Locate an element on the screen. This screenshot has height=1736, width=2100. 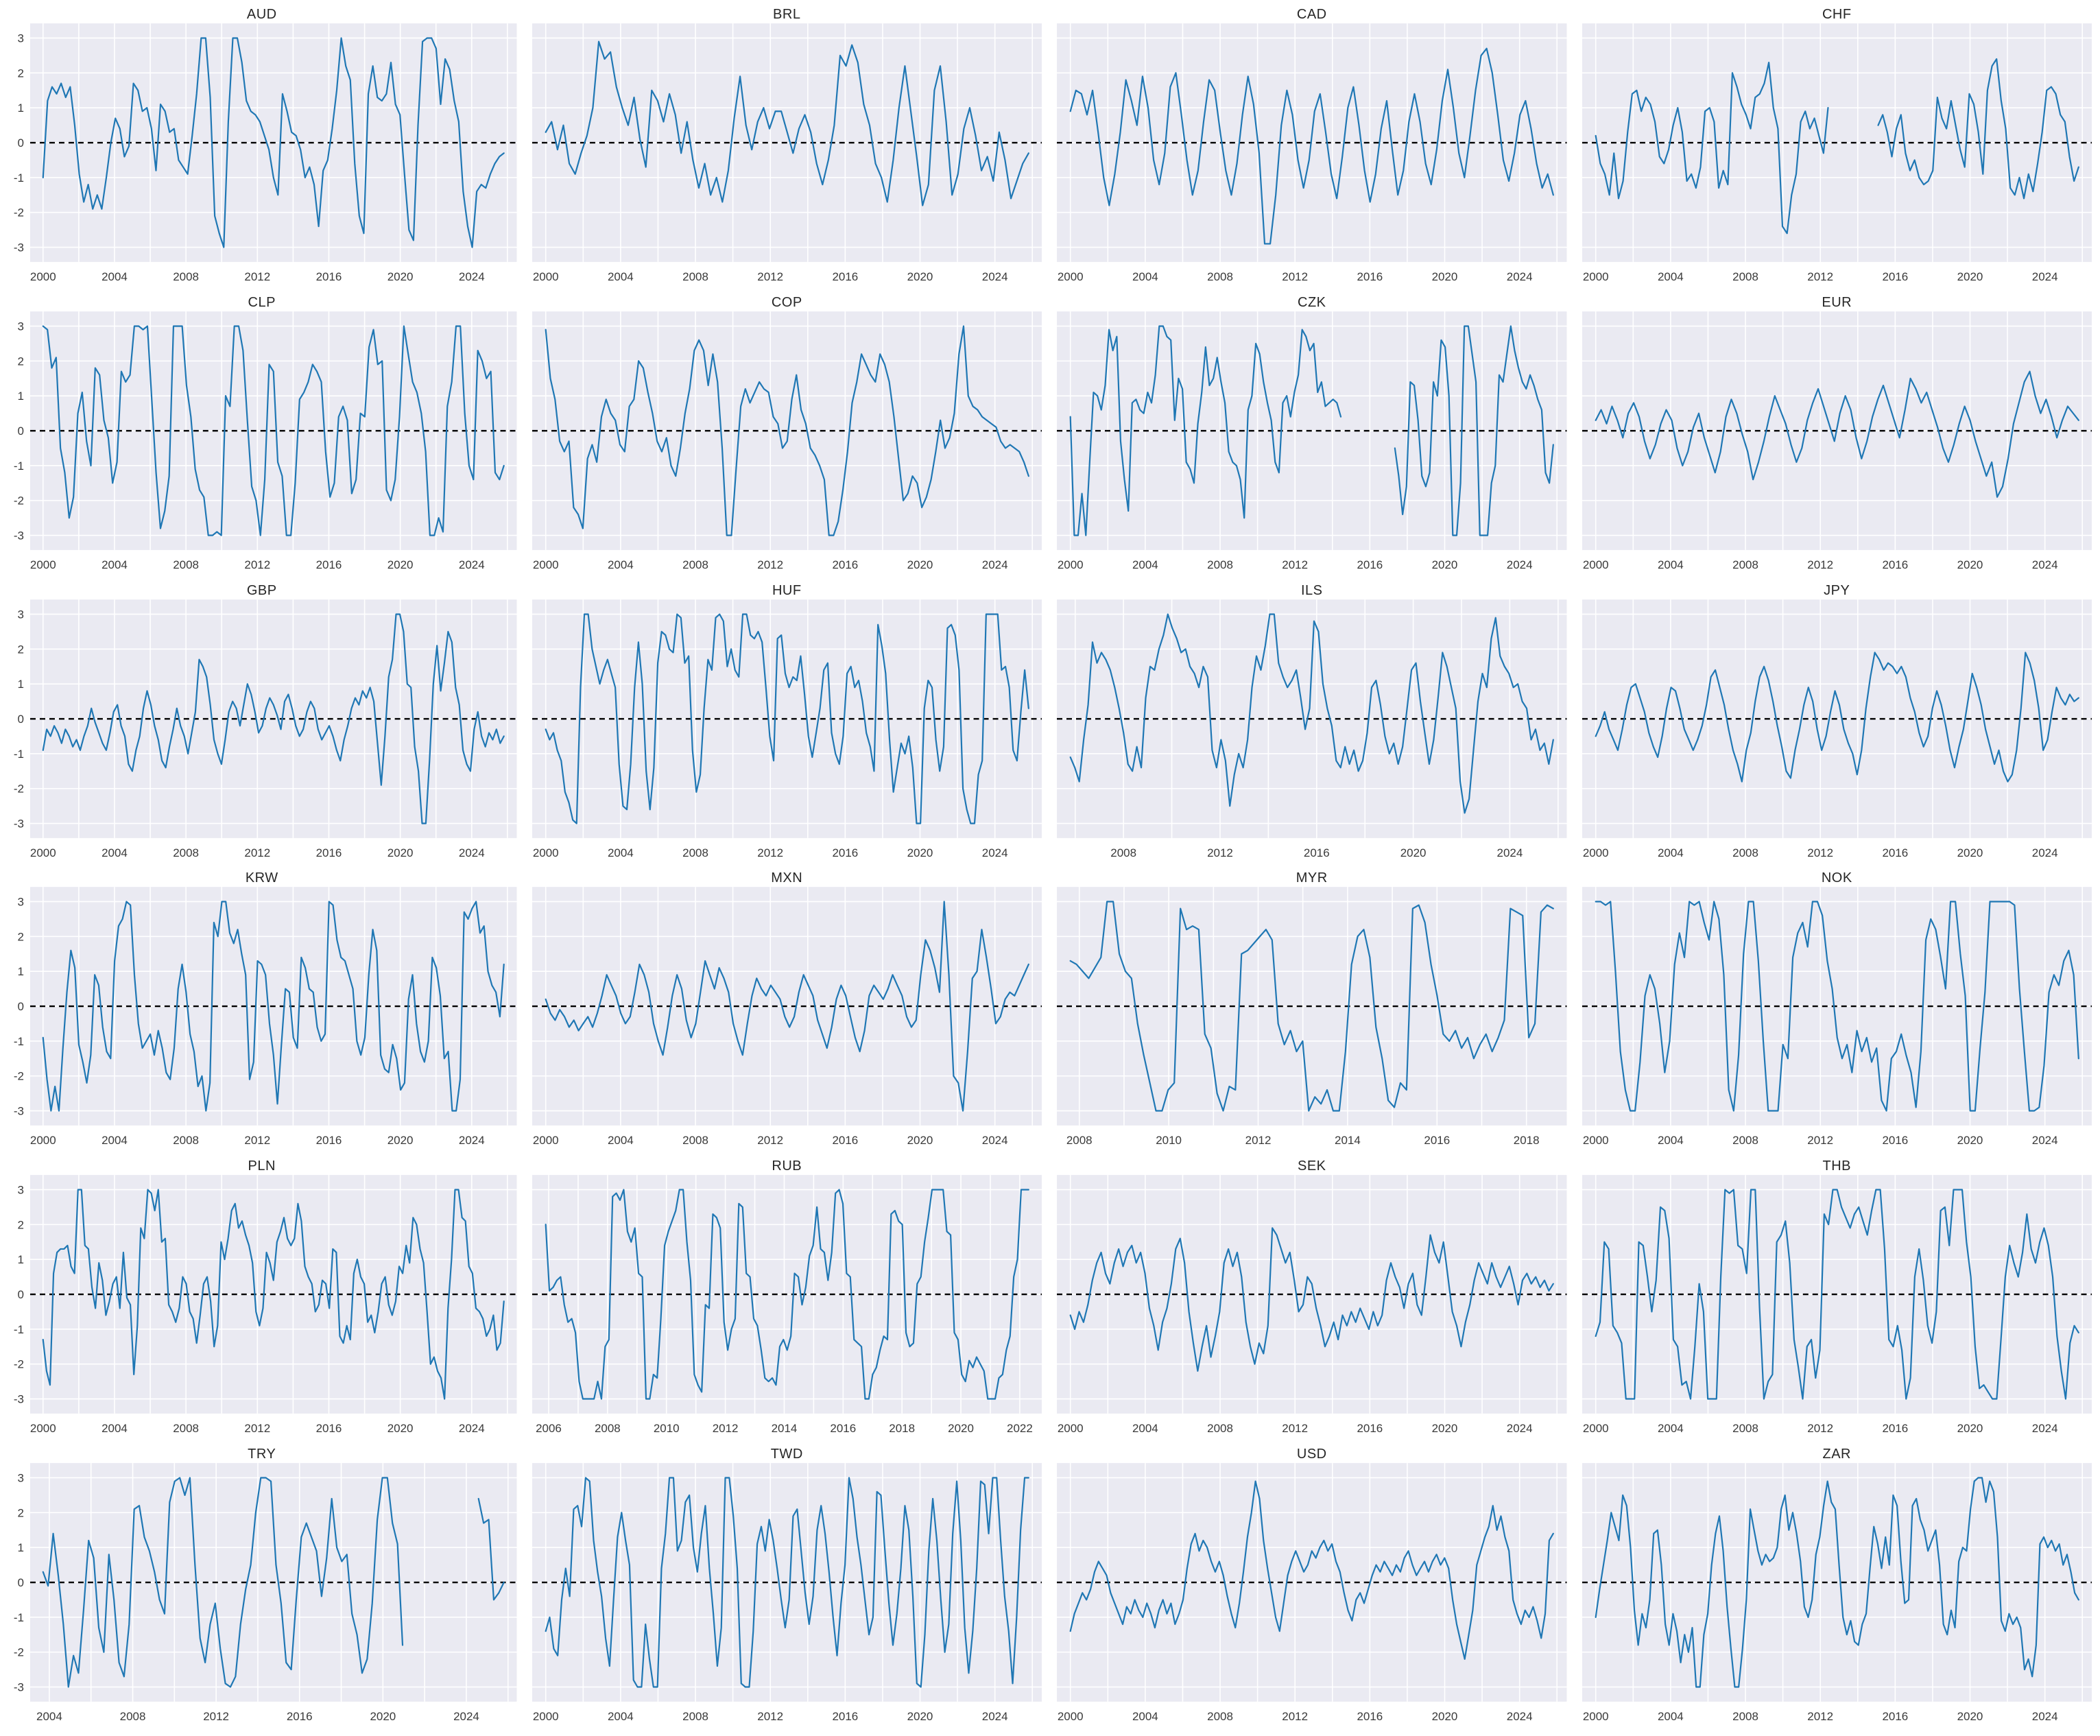
panel-title: CZK is located at coordinates (1312, 302).